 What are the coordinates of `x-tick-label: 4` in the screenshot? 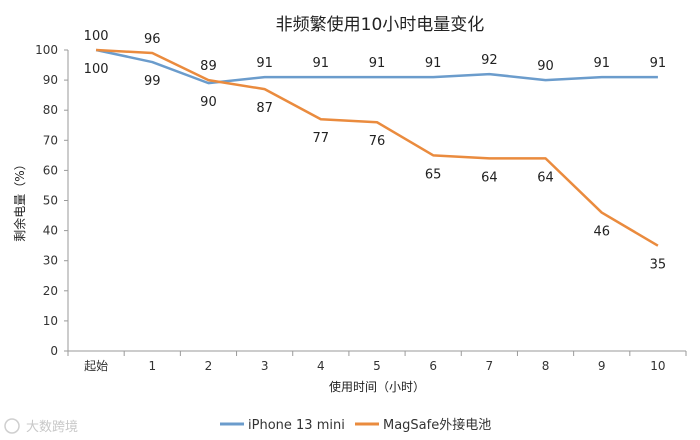 It's located at (321, 366).